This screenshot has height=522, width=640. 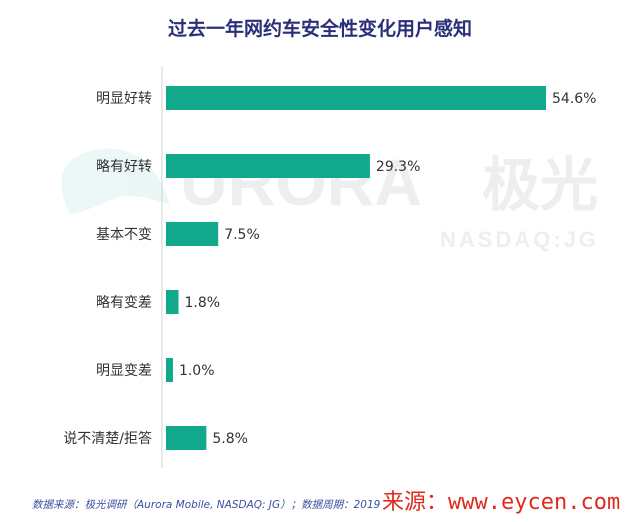 I want to click on category-label: 明显变差, so click(x=124, y=371).